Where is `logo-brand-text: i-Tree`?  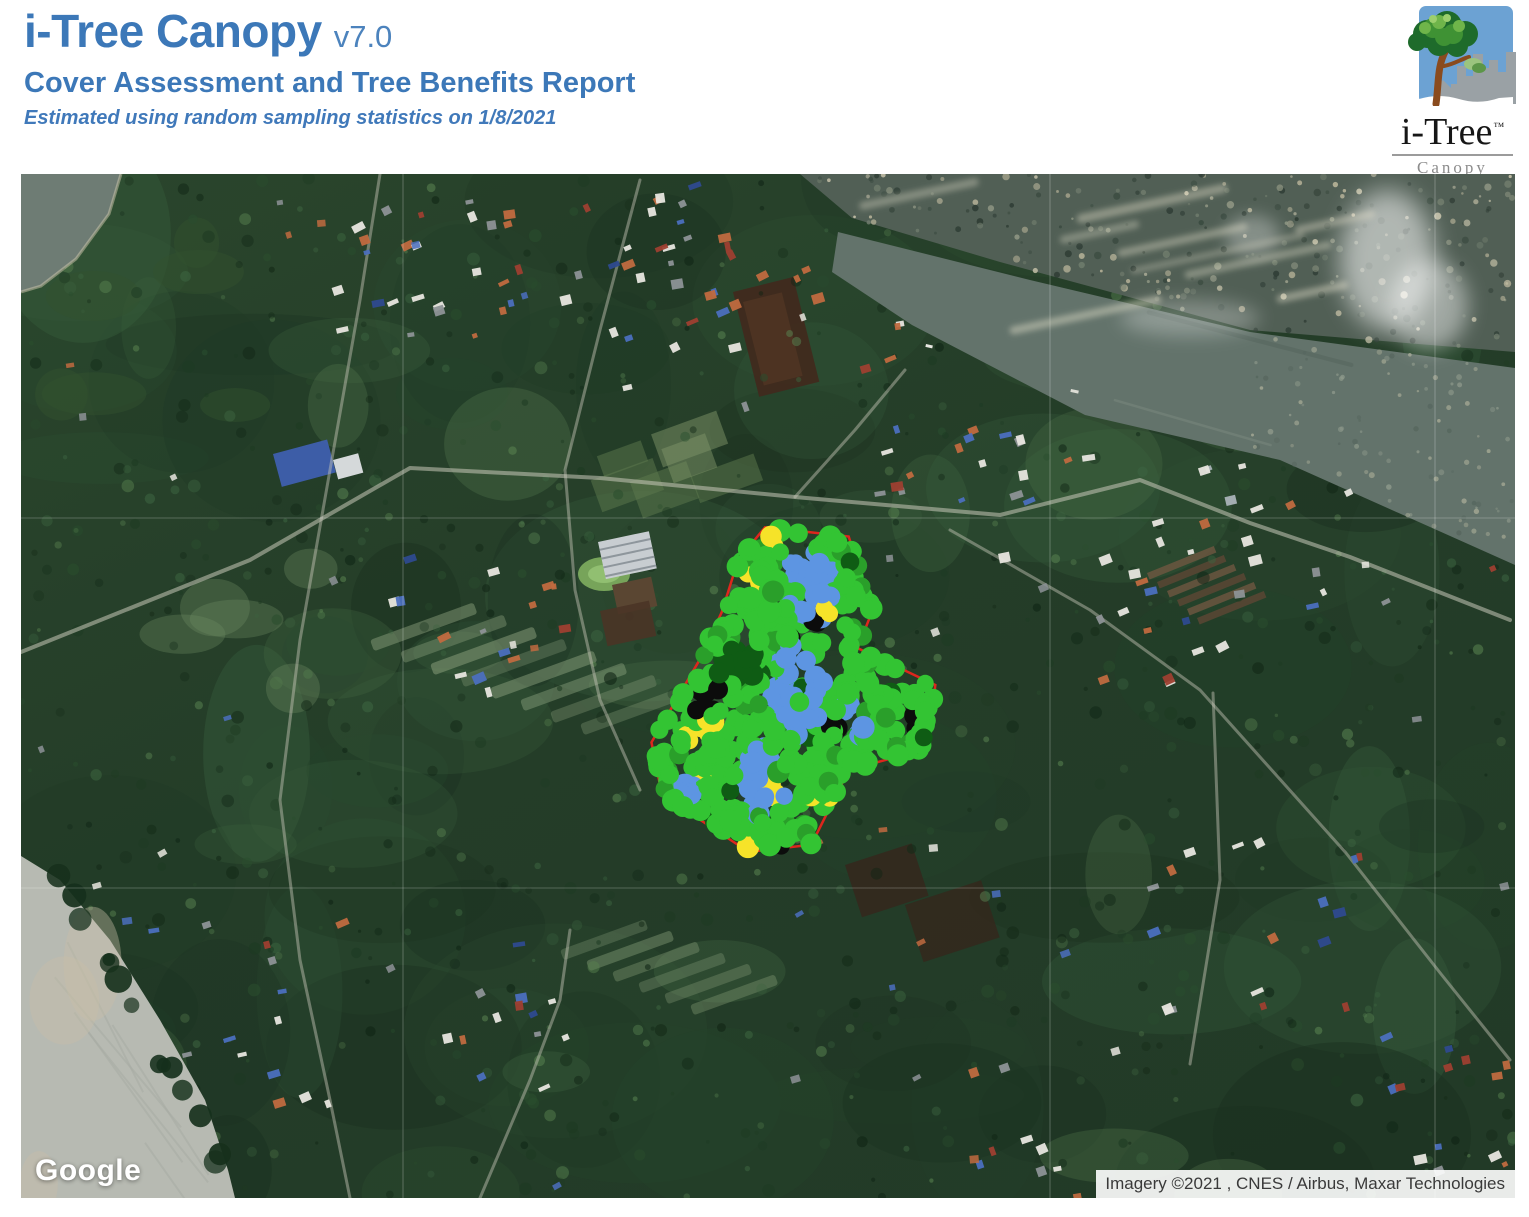
logo-brand-text: i-Tree is located at coordinates (1446, 132).